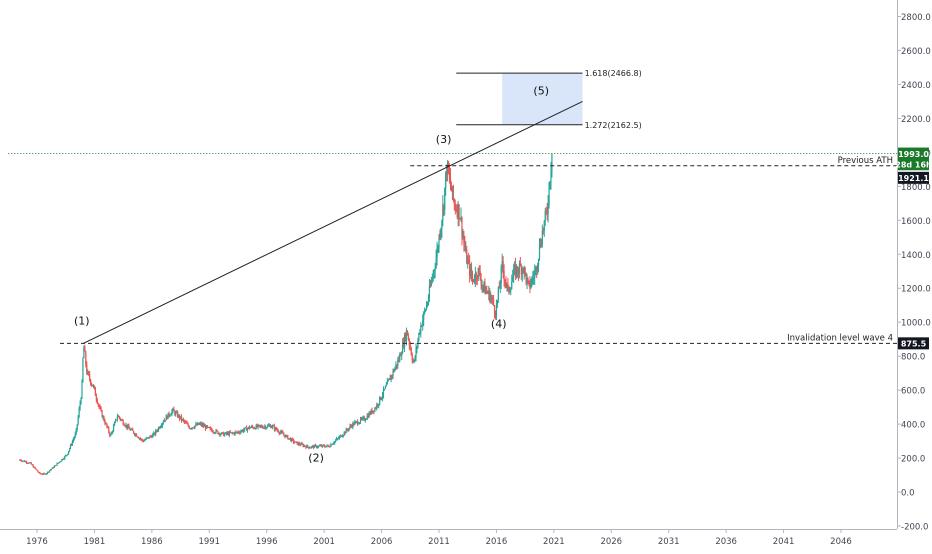 The width and height of the screenshot is (932, 554). What do you see at coordinates (324, 542) in the screenshot?
I see `x-tick-label: 2001` at bounding box center [324, 542].